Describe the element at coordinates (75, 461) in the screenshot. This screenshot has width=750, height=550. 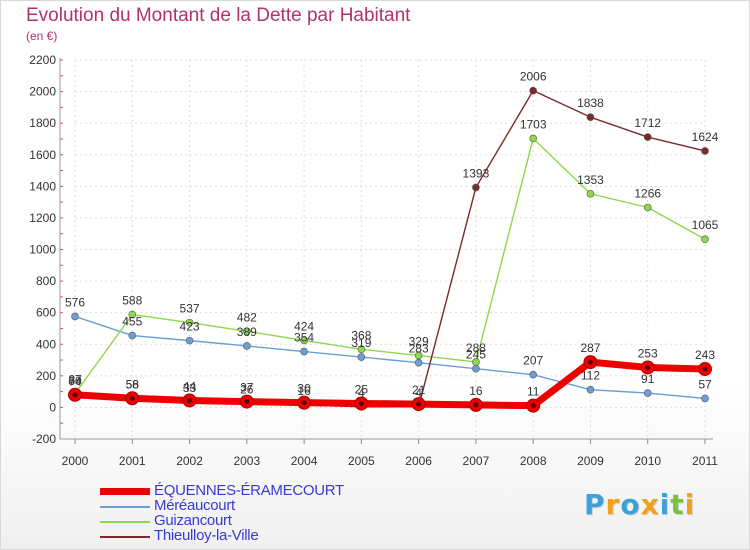
I see `x-tick-label: 2000` at that location.